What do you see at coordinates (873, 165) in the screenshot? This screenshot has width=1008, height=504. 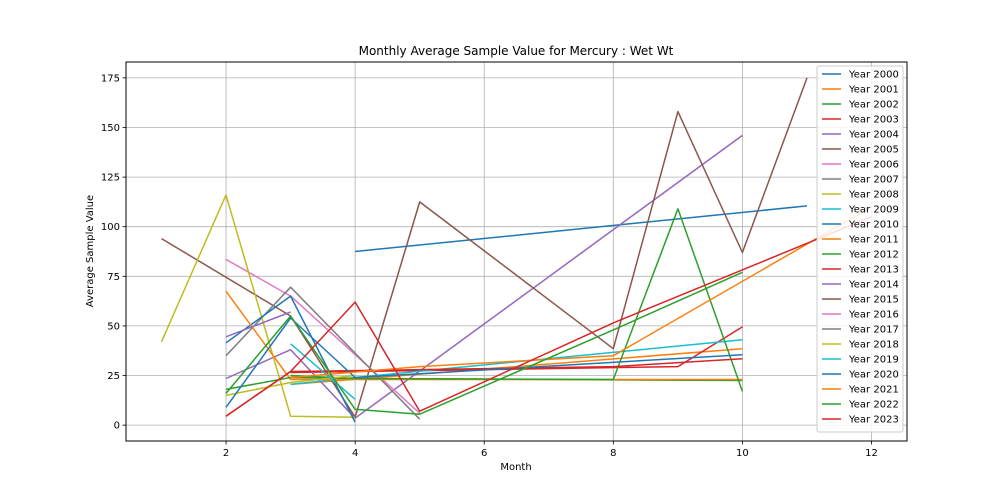 I see `legend-label: Year 2006` at bounding box center [873, 165].